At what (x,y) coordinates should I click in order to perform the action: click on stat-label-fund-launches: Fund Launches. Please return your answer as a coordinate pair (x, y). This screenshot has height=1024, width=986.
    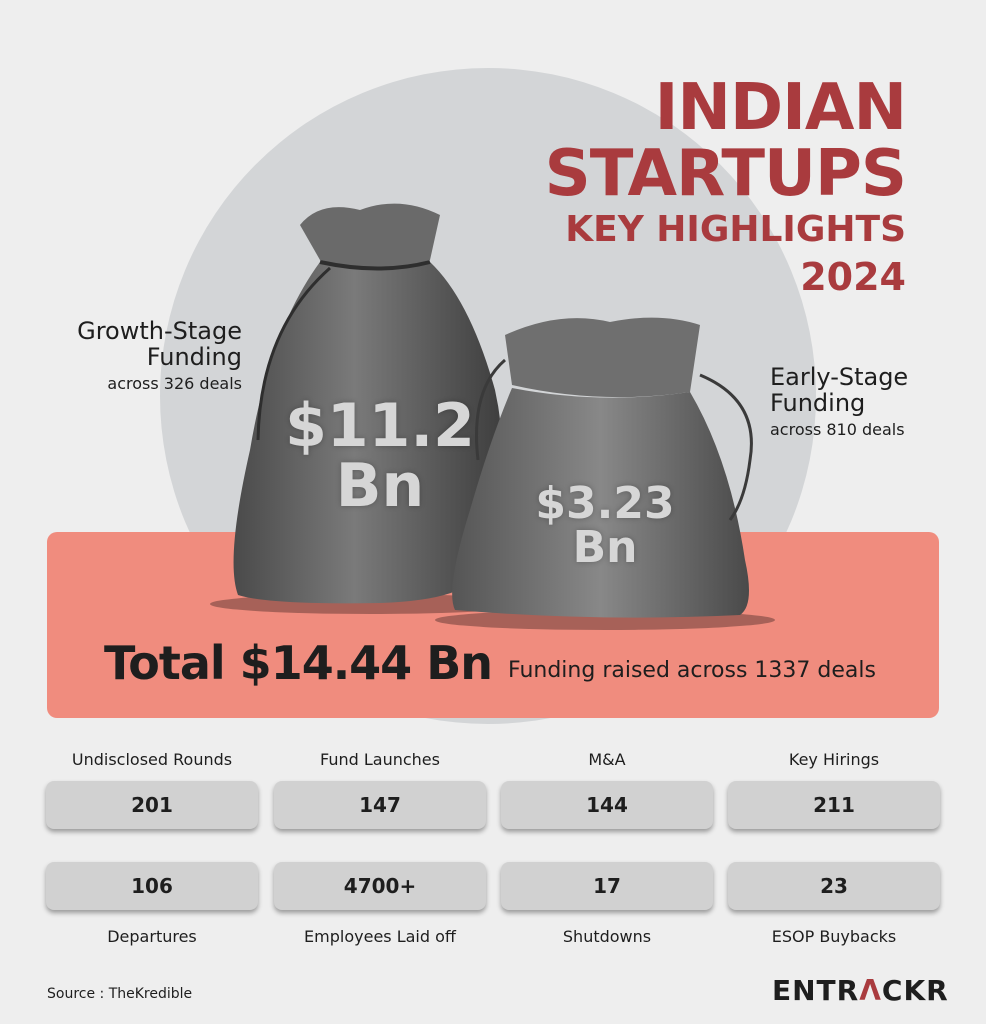
    Looking at the image, I should click on (380, 759).